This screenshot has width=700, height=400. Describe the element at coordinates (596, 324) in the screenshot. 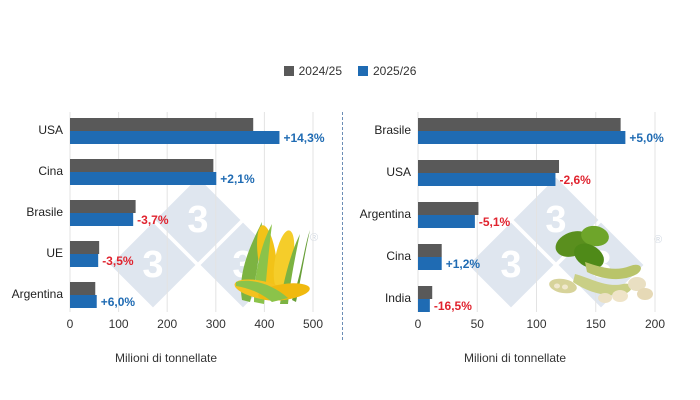

I see `x-tick-label: 150` at that location.